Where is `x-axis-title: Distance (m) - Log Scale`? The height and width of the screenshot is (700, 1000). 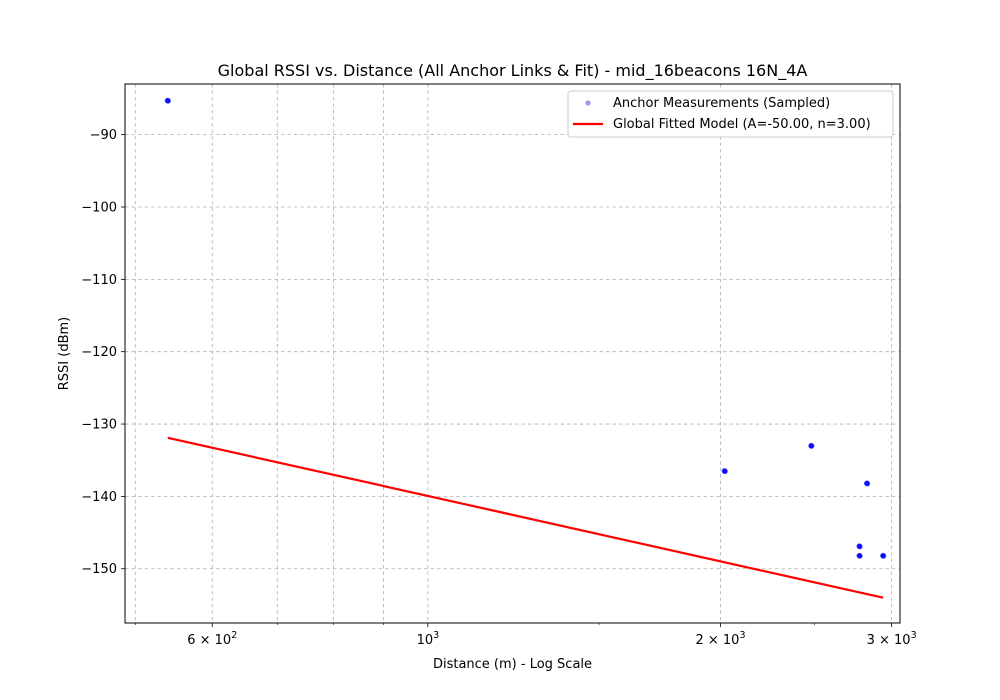 x-axis-title: Distance (m) - Log Scale is located at coordinates (512, 664).